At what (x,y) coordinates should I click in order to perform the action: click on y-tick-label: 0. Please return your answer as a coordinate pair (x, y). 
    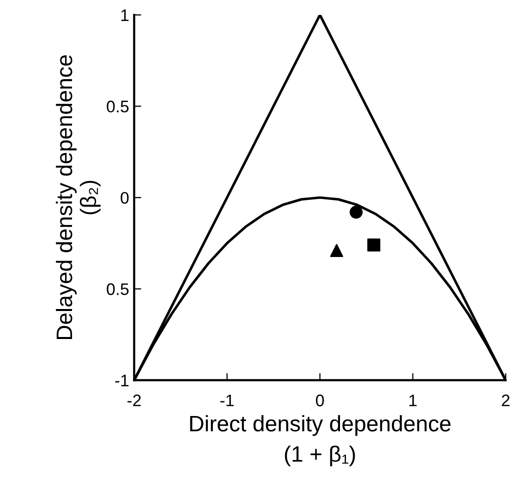
    Looking at the image, I should click on (124, 198).